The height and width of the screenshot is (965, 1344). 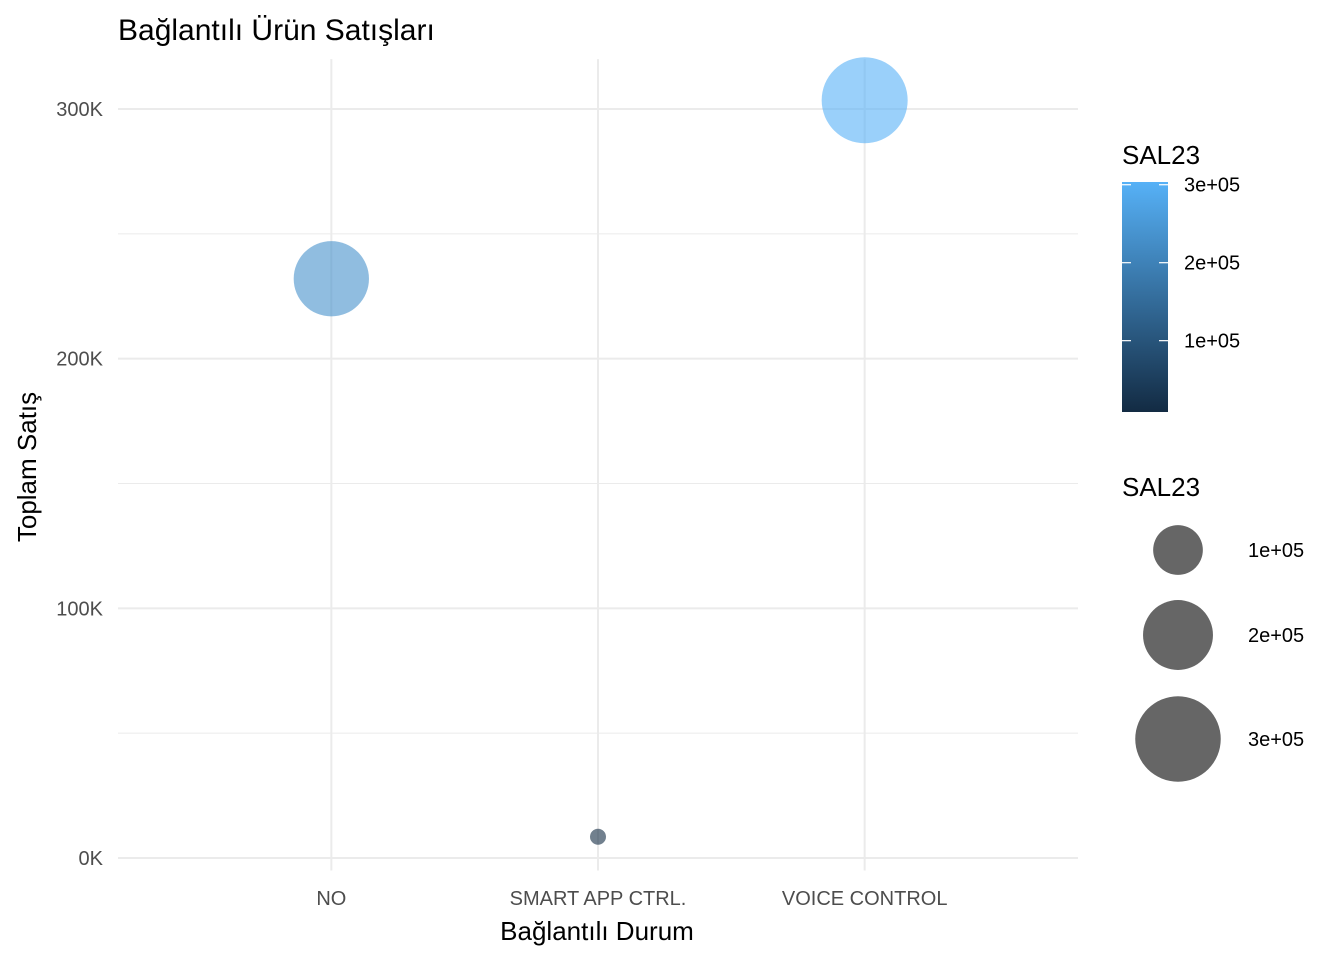 I want to click on size-legend-keys: 1e+05 2e+05 3e+05, so click(x=1219, y=653).